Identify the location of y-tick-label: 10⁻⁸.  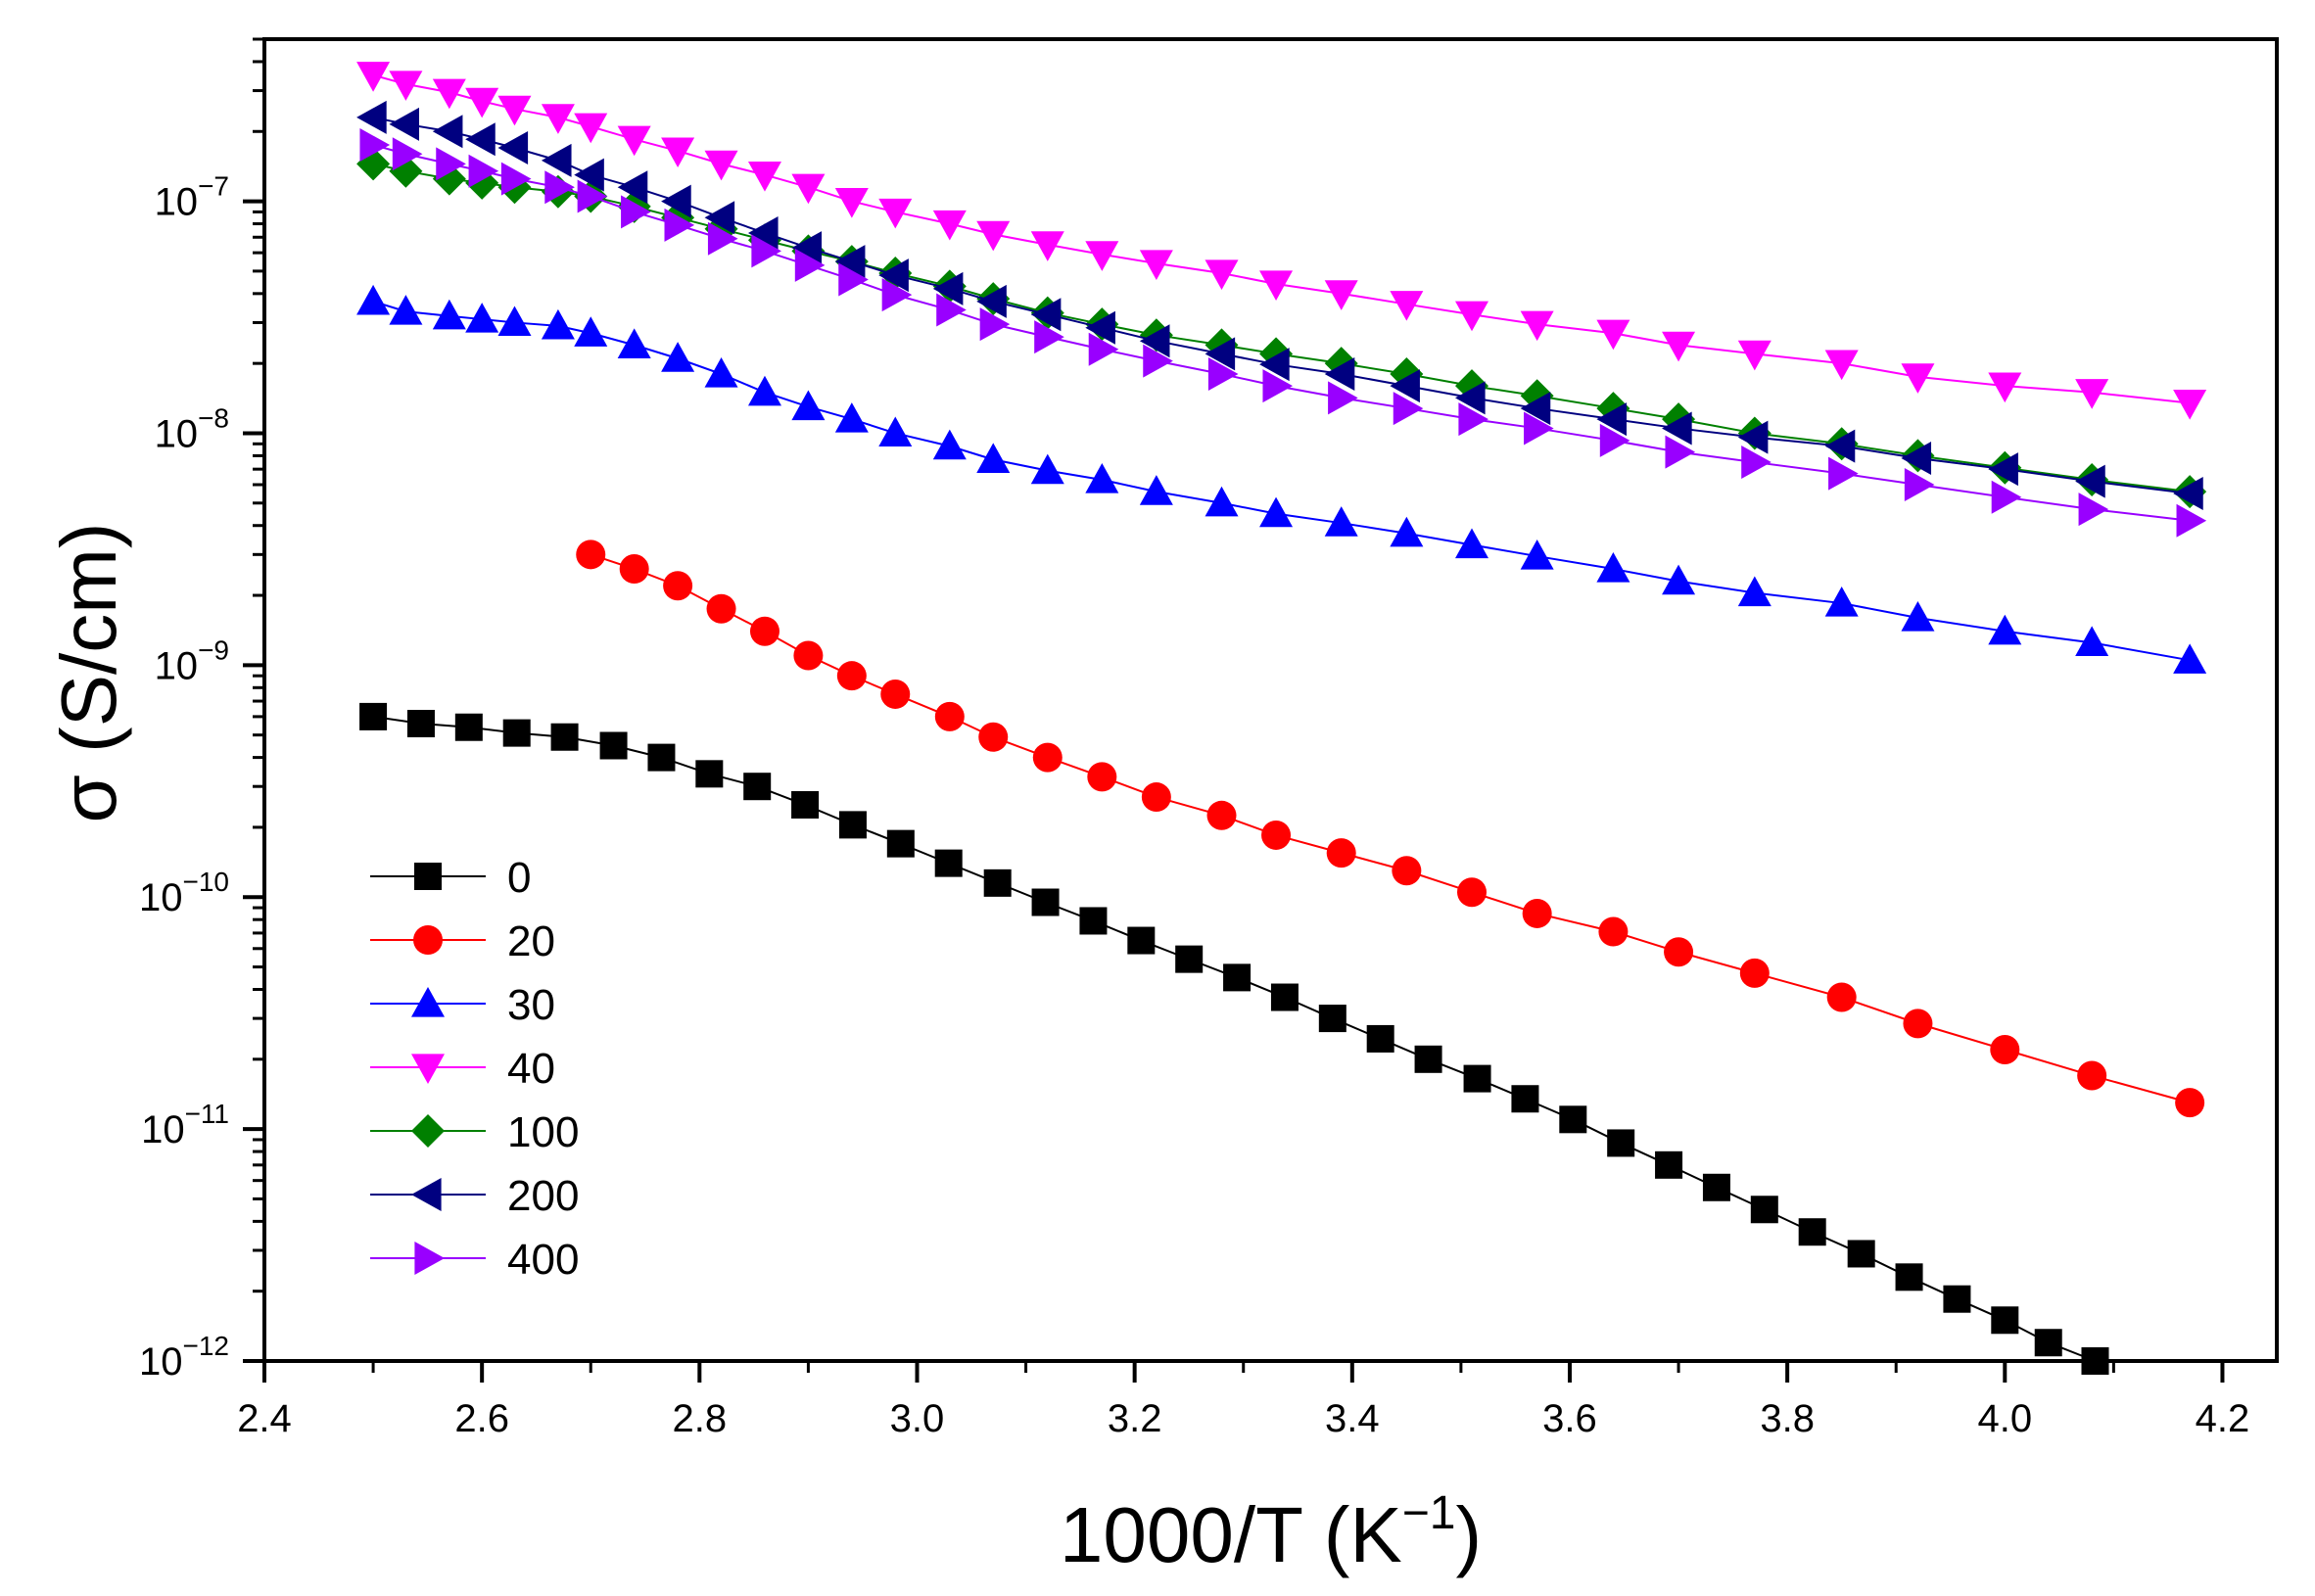
(192, 428).